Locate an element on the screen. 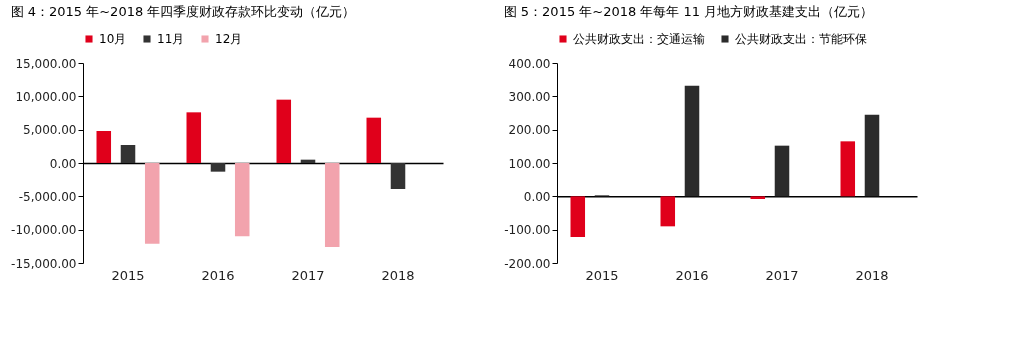  y-tick-label: -10,000.00 is located at coordinates (44, 230).